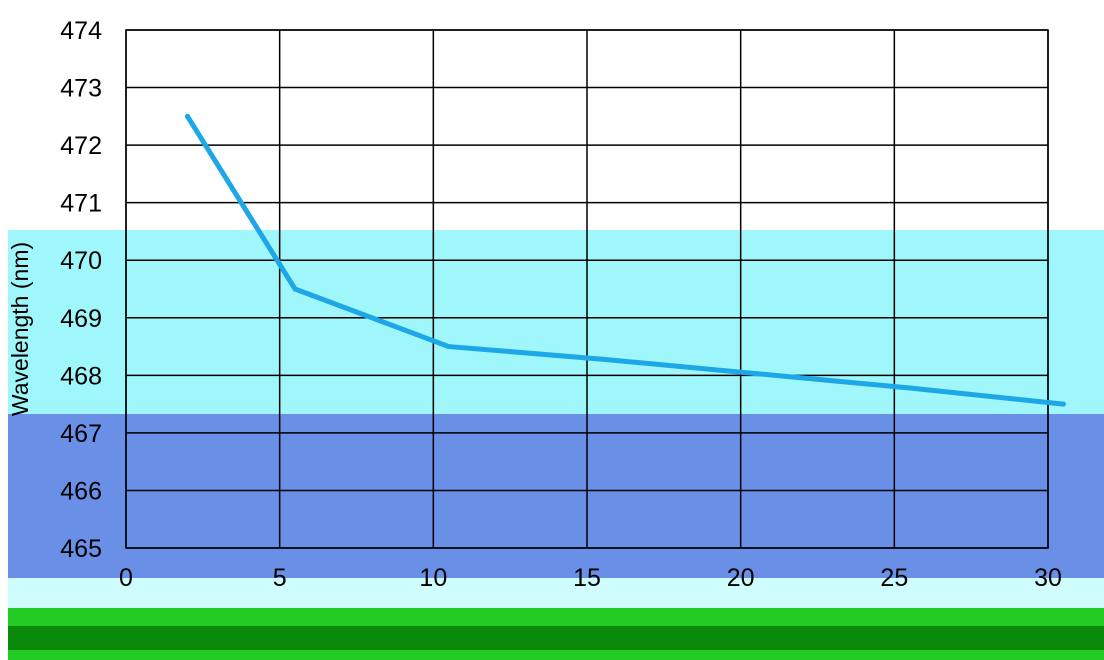 This screenshot has width=1104, height=660. Describe the element at coordinates (81, 146) in the screenshot. I see `y-tick-label: 472` at that location.